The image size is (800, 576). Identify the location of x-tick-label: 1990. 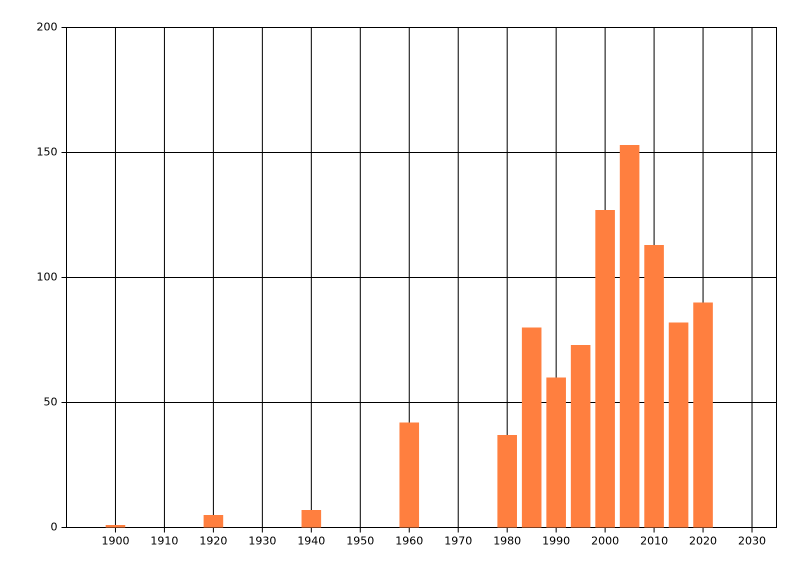
(556, 541).